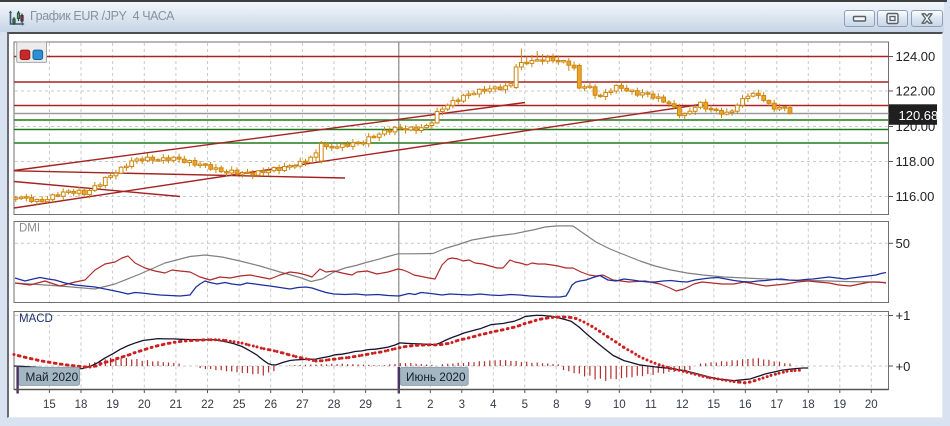 The width and height of the screenshot is (950, 426). Describe the element at coordinates (903, 315) in the screenshot. I see `svg-text: +1` at that location.